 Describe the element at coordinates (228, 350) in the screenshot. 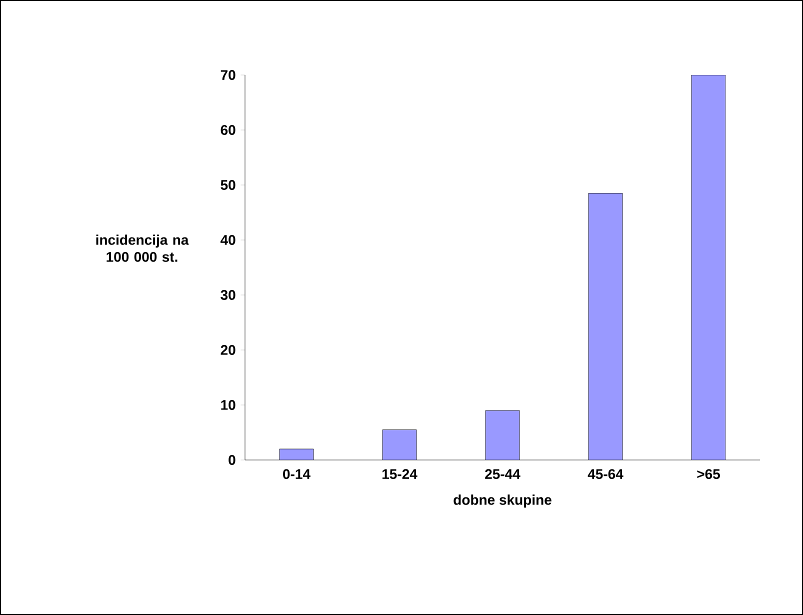

I see `y-tick-label: 20` at that location.